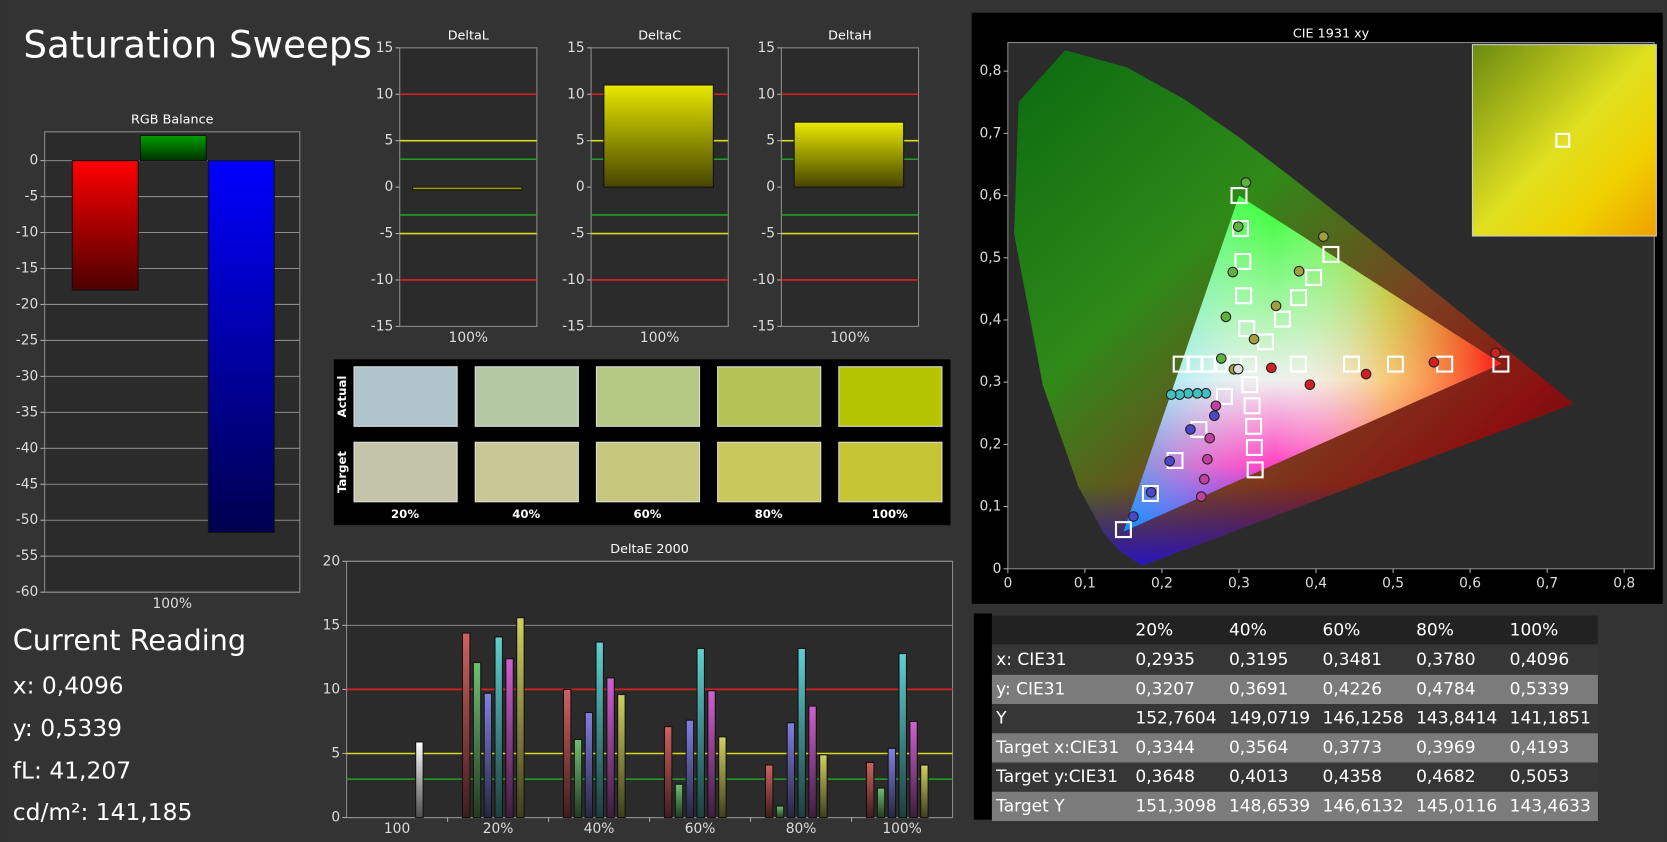 This screenshot has width=1667, height=842. Describe the element at coordinates (1456, 806) in the screenshot. I see `table-cell: 145,0116` at that location.